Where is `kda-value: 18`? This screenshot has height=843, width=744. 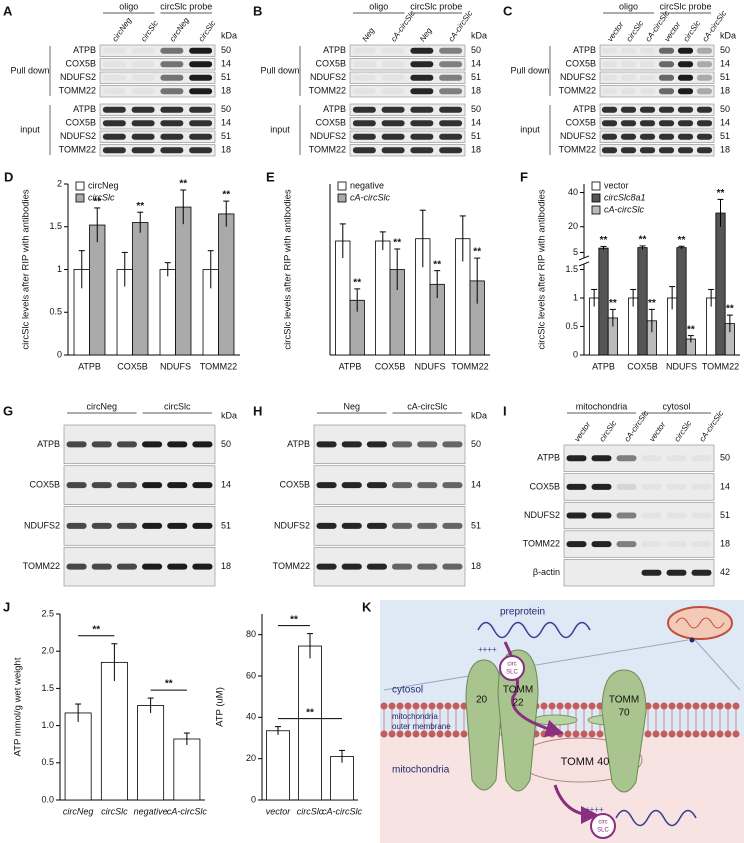
kda-value: 18 is located at coordinates (476, 566).